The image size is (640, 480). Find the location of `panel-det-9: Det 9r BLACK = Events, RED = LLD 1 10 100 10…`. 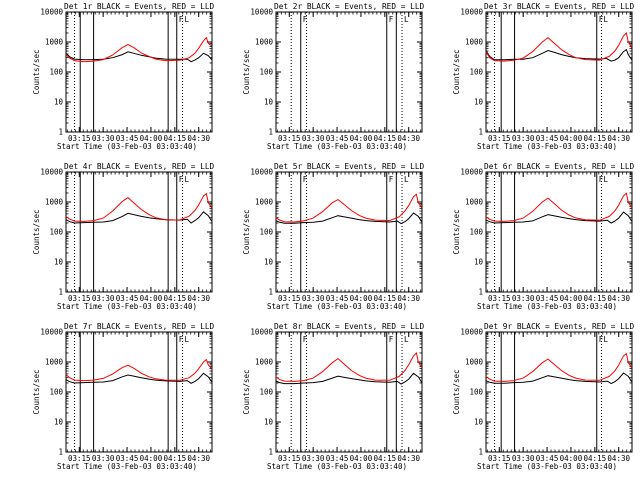

panel-det-9: Det 9r BLACK = Events, RED = LLD 1 10 100 10… is located at coordinates (543, 396).